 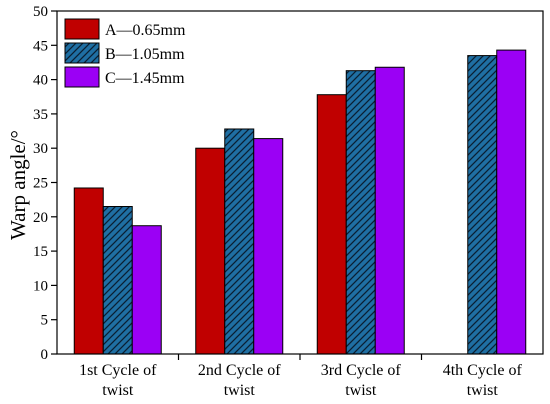 I want to click on y-tick-label: 30, so click(x=40, y=149).